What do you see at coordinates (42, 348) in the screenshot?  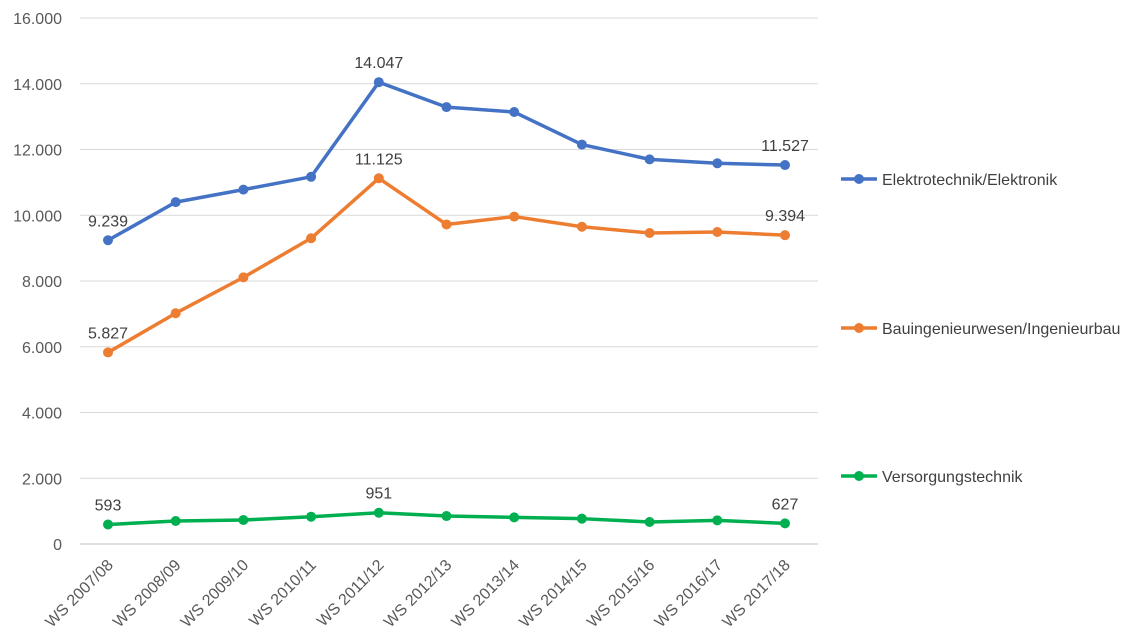 I see `y-tick-label: 6.000` at bounding box center [42, 348].